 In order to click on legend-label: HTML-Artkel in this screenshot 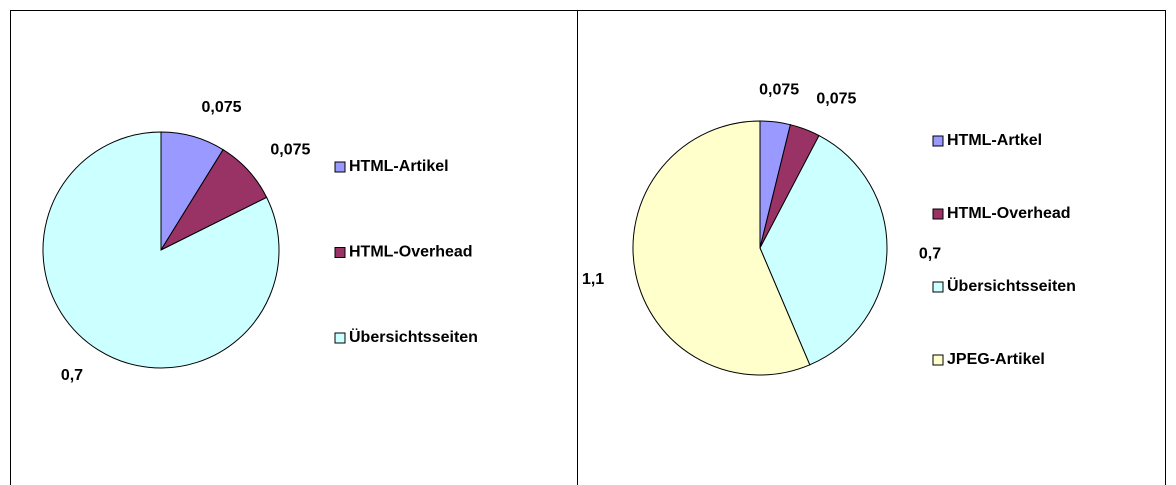, I will do `click(994, 140)`.